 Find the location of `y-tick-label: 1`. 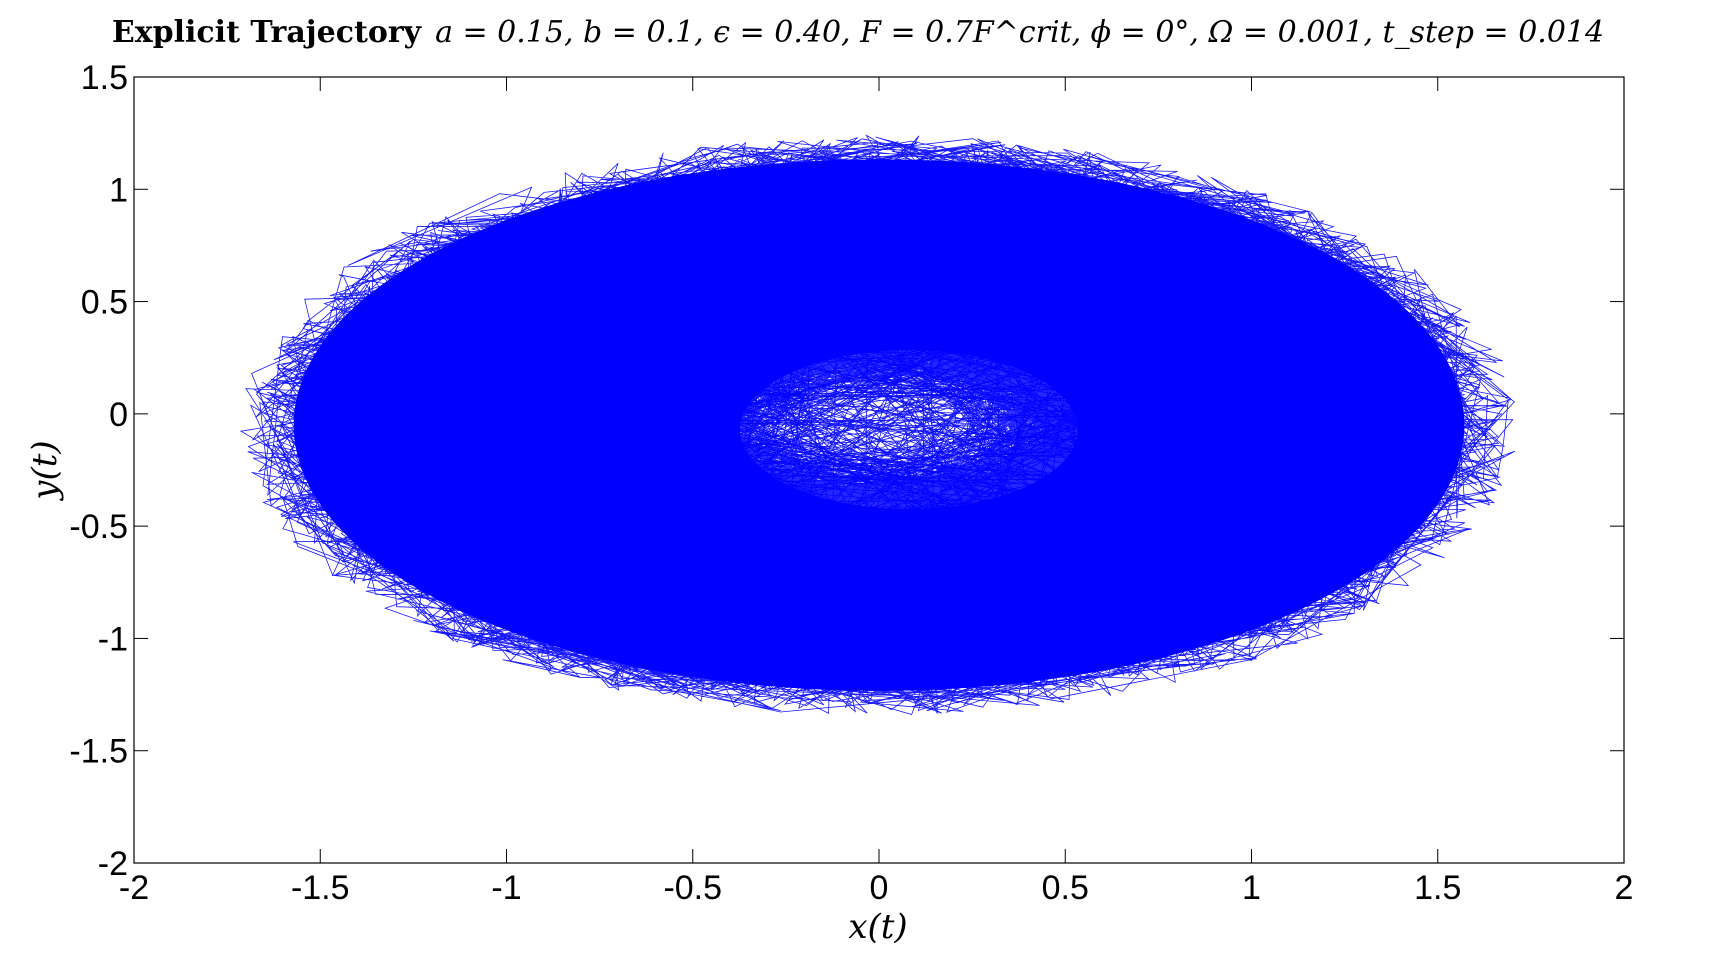

y-tick-label: 1 is located at coordinates (118, 190).